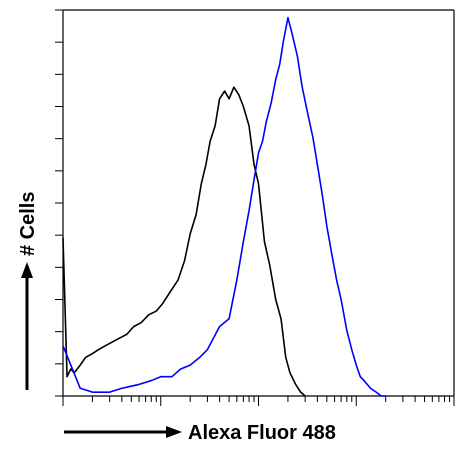 This screenshot has width=459, height=461. Describe the element at coordinates (258, 401) in the screenshot. I see `x-axis-ticks` at that location.